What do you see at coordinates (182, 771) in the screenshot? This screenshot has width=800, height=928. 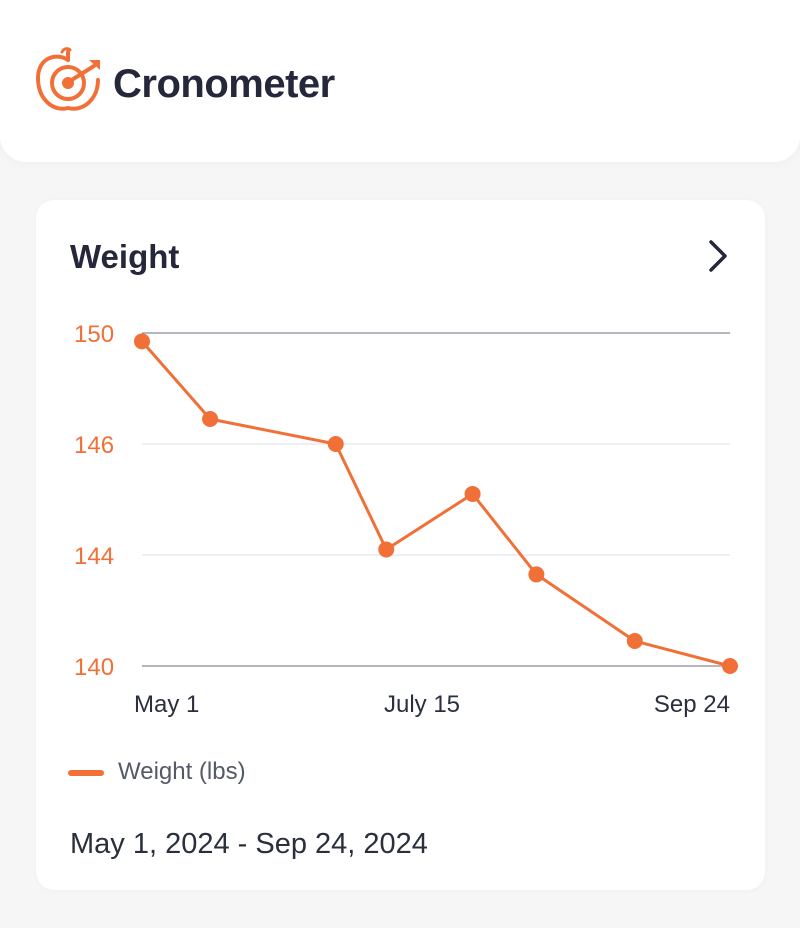 I see `legend-label: Weight (lbs)` at bounding box center [182, 771].